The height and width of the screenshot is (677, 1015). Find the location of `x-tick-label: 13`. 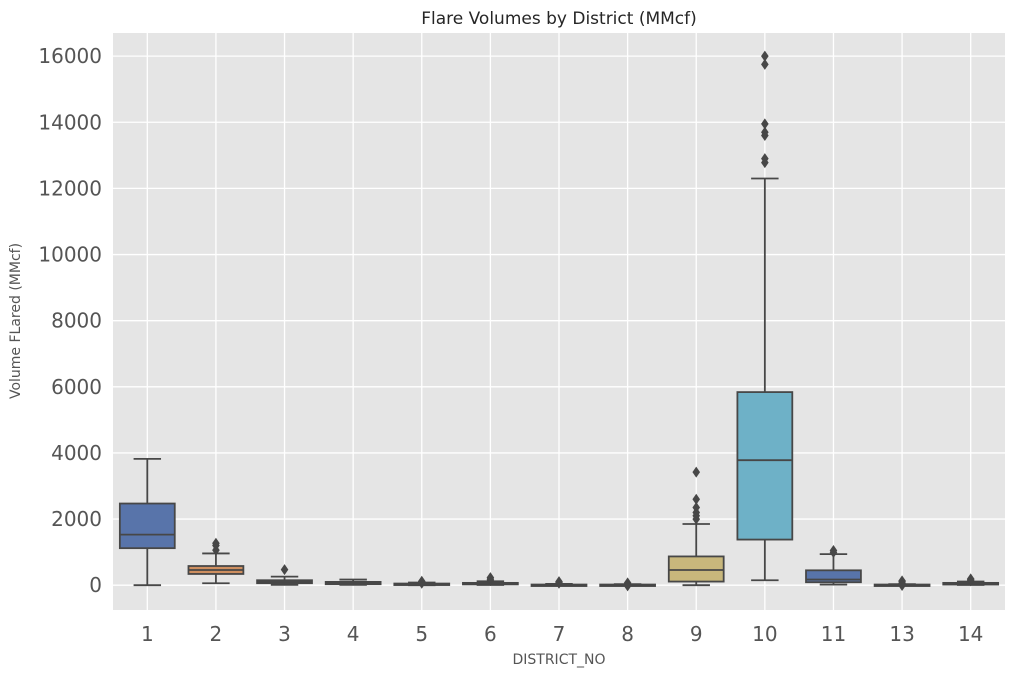

x-tick-label: 13 is located at coordinates (901, 634).